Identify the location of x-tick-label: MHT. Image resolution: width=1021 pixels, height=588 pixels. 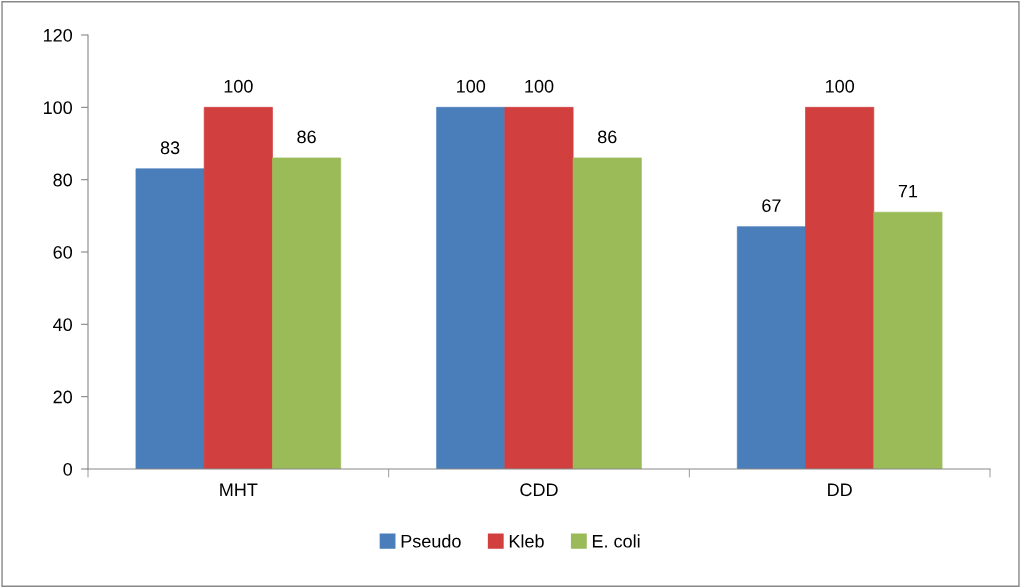
(239, 489).